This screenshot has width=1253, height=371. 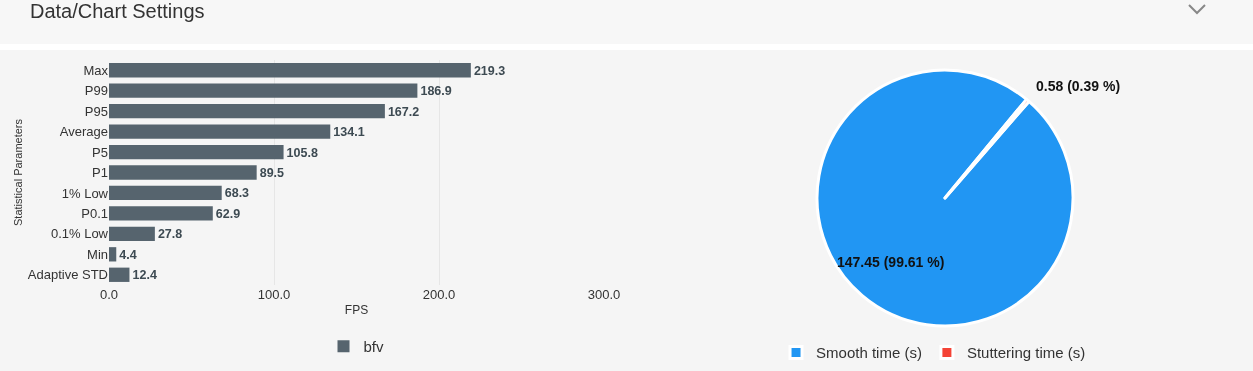 I want to click on x-tick-label: 200.0, so click(x=439, y=294).